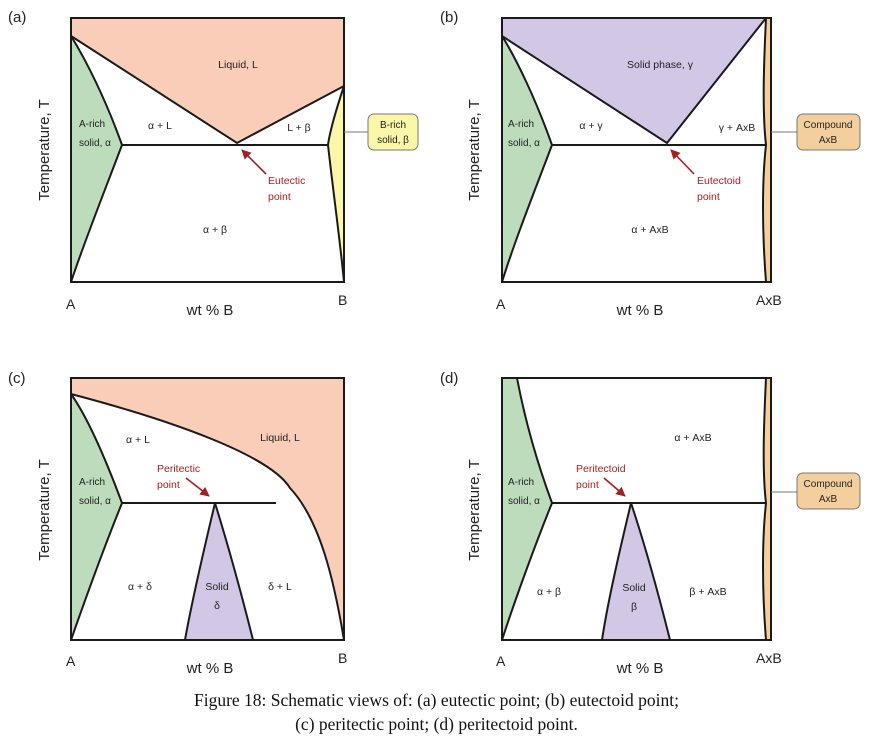 Image resolution: width=873 pixels, height=746 pixels. Describe the element at coordinates (393, 140) in the screenshot. I see `callout-label-2: solid, β` at that location.